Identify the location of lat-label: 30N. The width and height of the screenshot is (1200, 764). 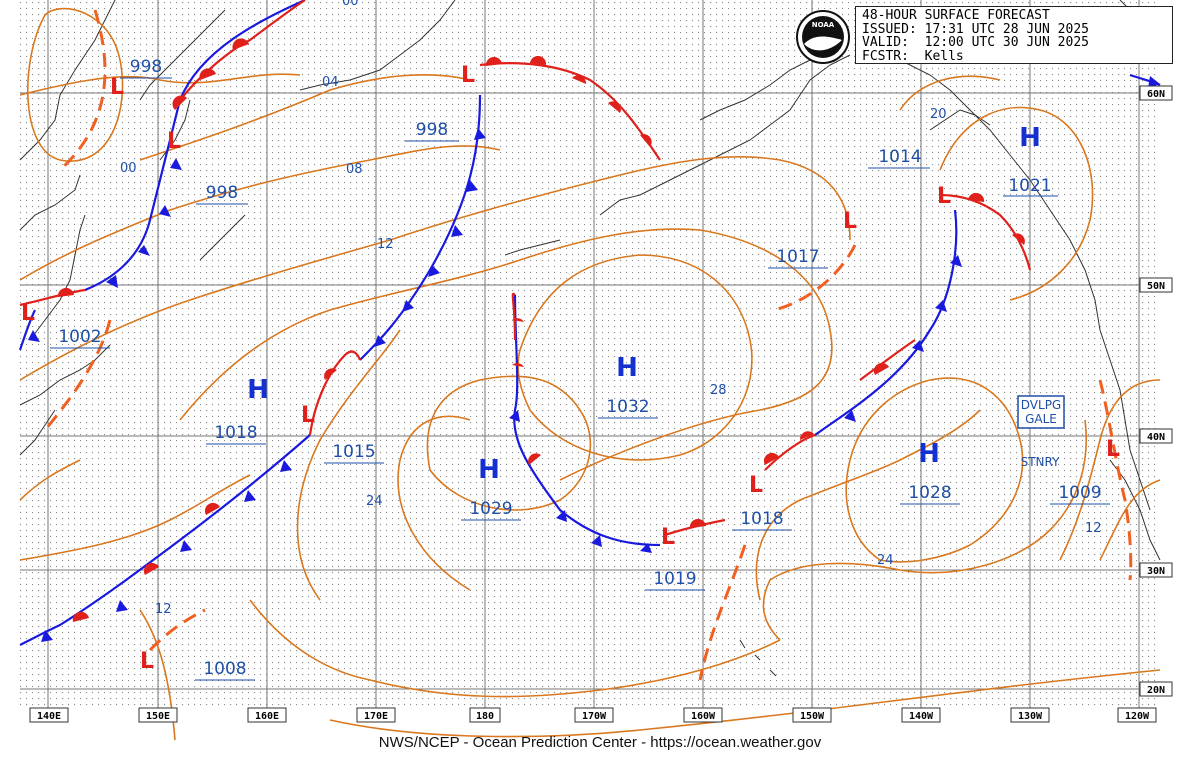
(1156, 570).